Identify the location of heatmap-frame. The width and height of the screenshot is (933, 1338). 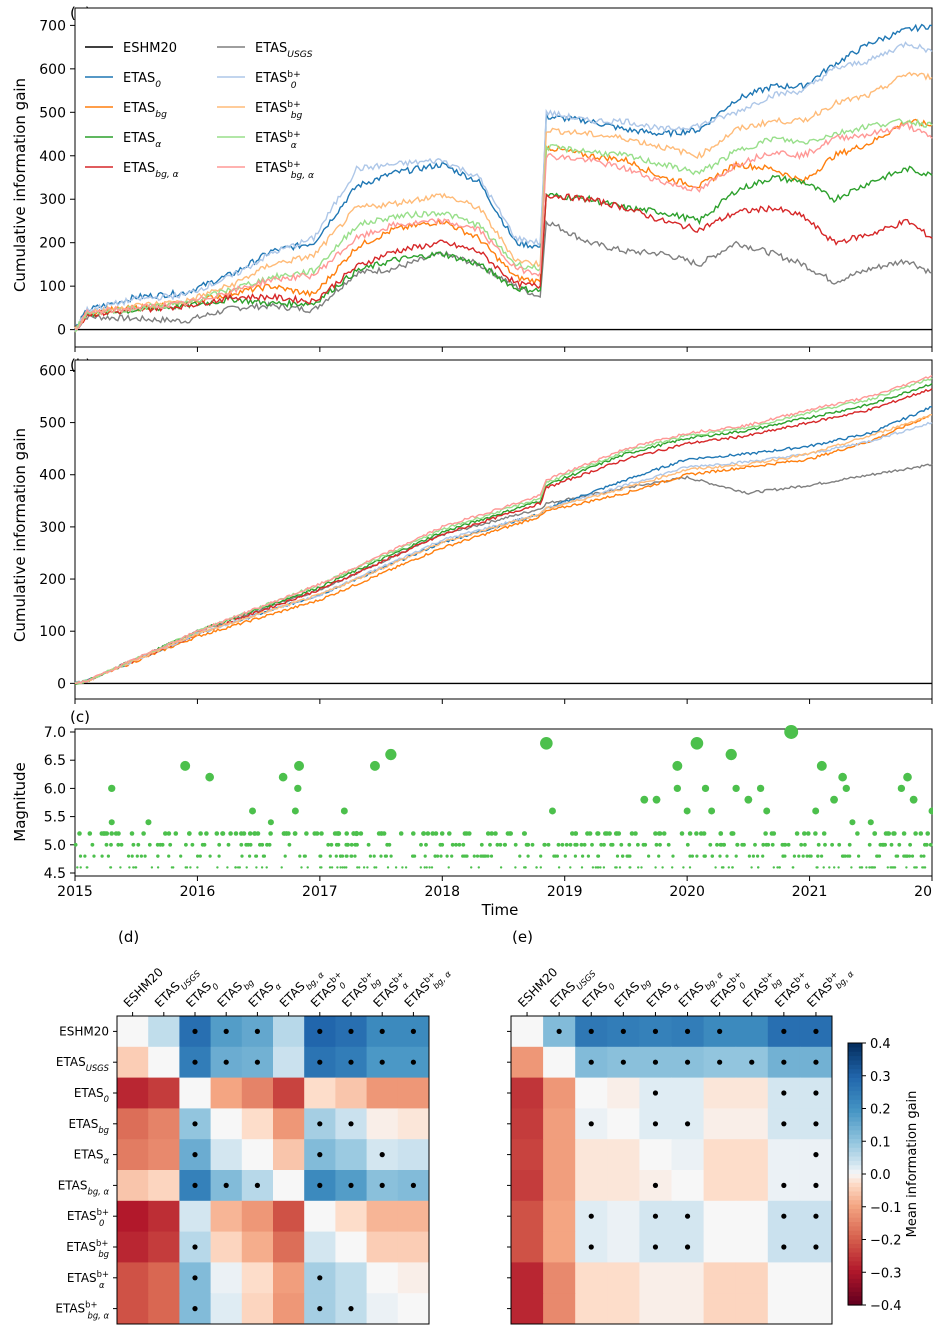
(671, 1170).